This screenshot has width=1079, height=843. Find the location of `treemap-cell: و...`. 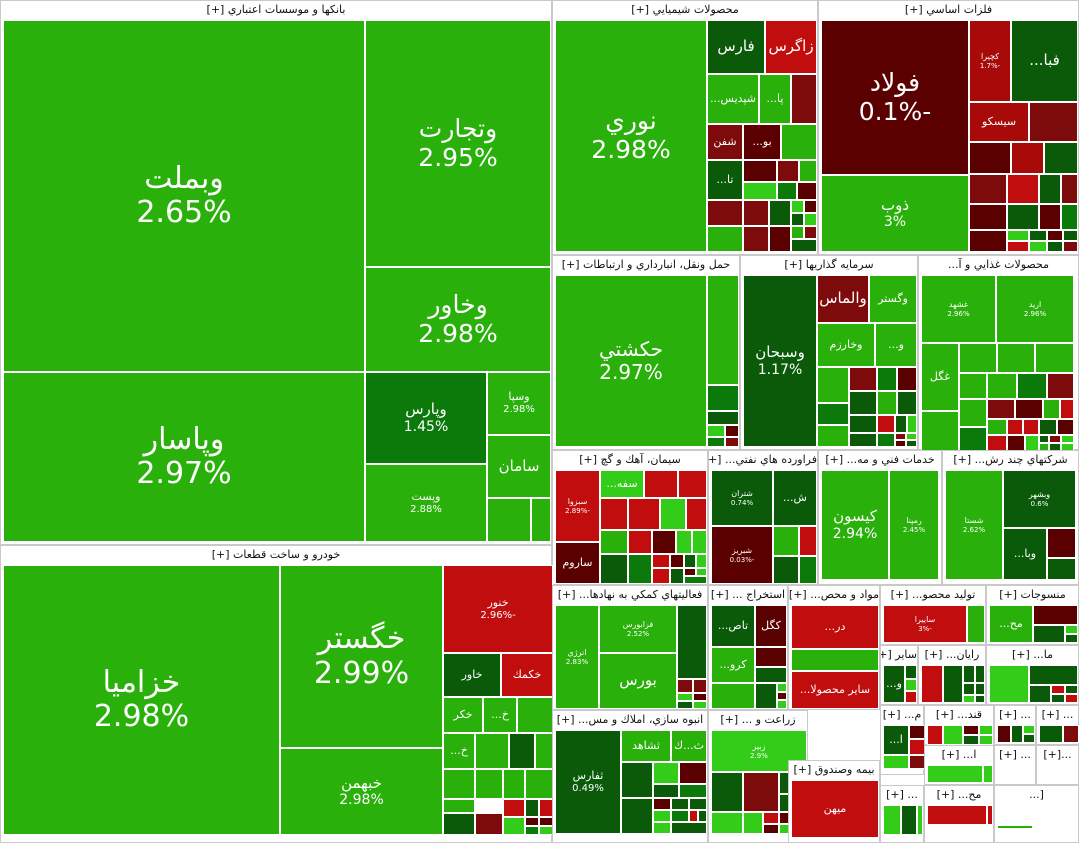

treemap-cell: و... is located at coordinates (896, 345).